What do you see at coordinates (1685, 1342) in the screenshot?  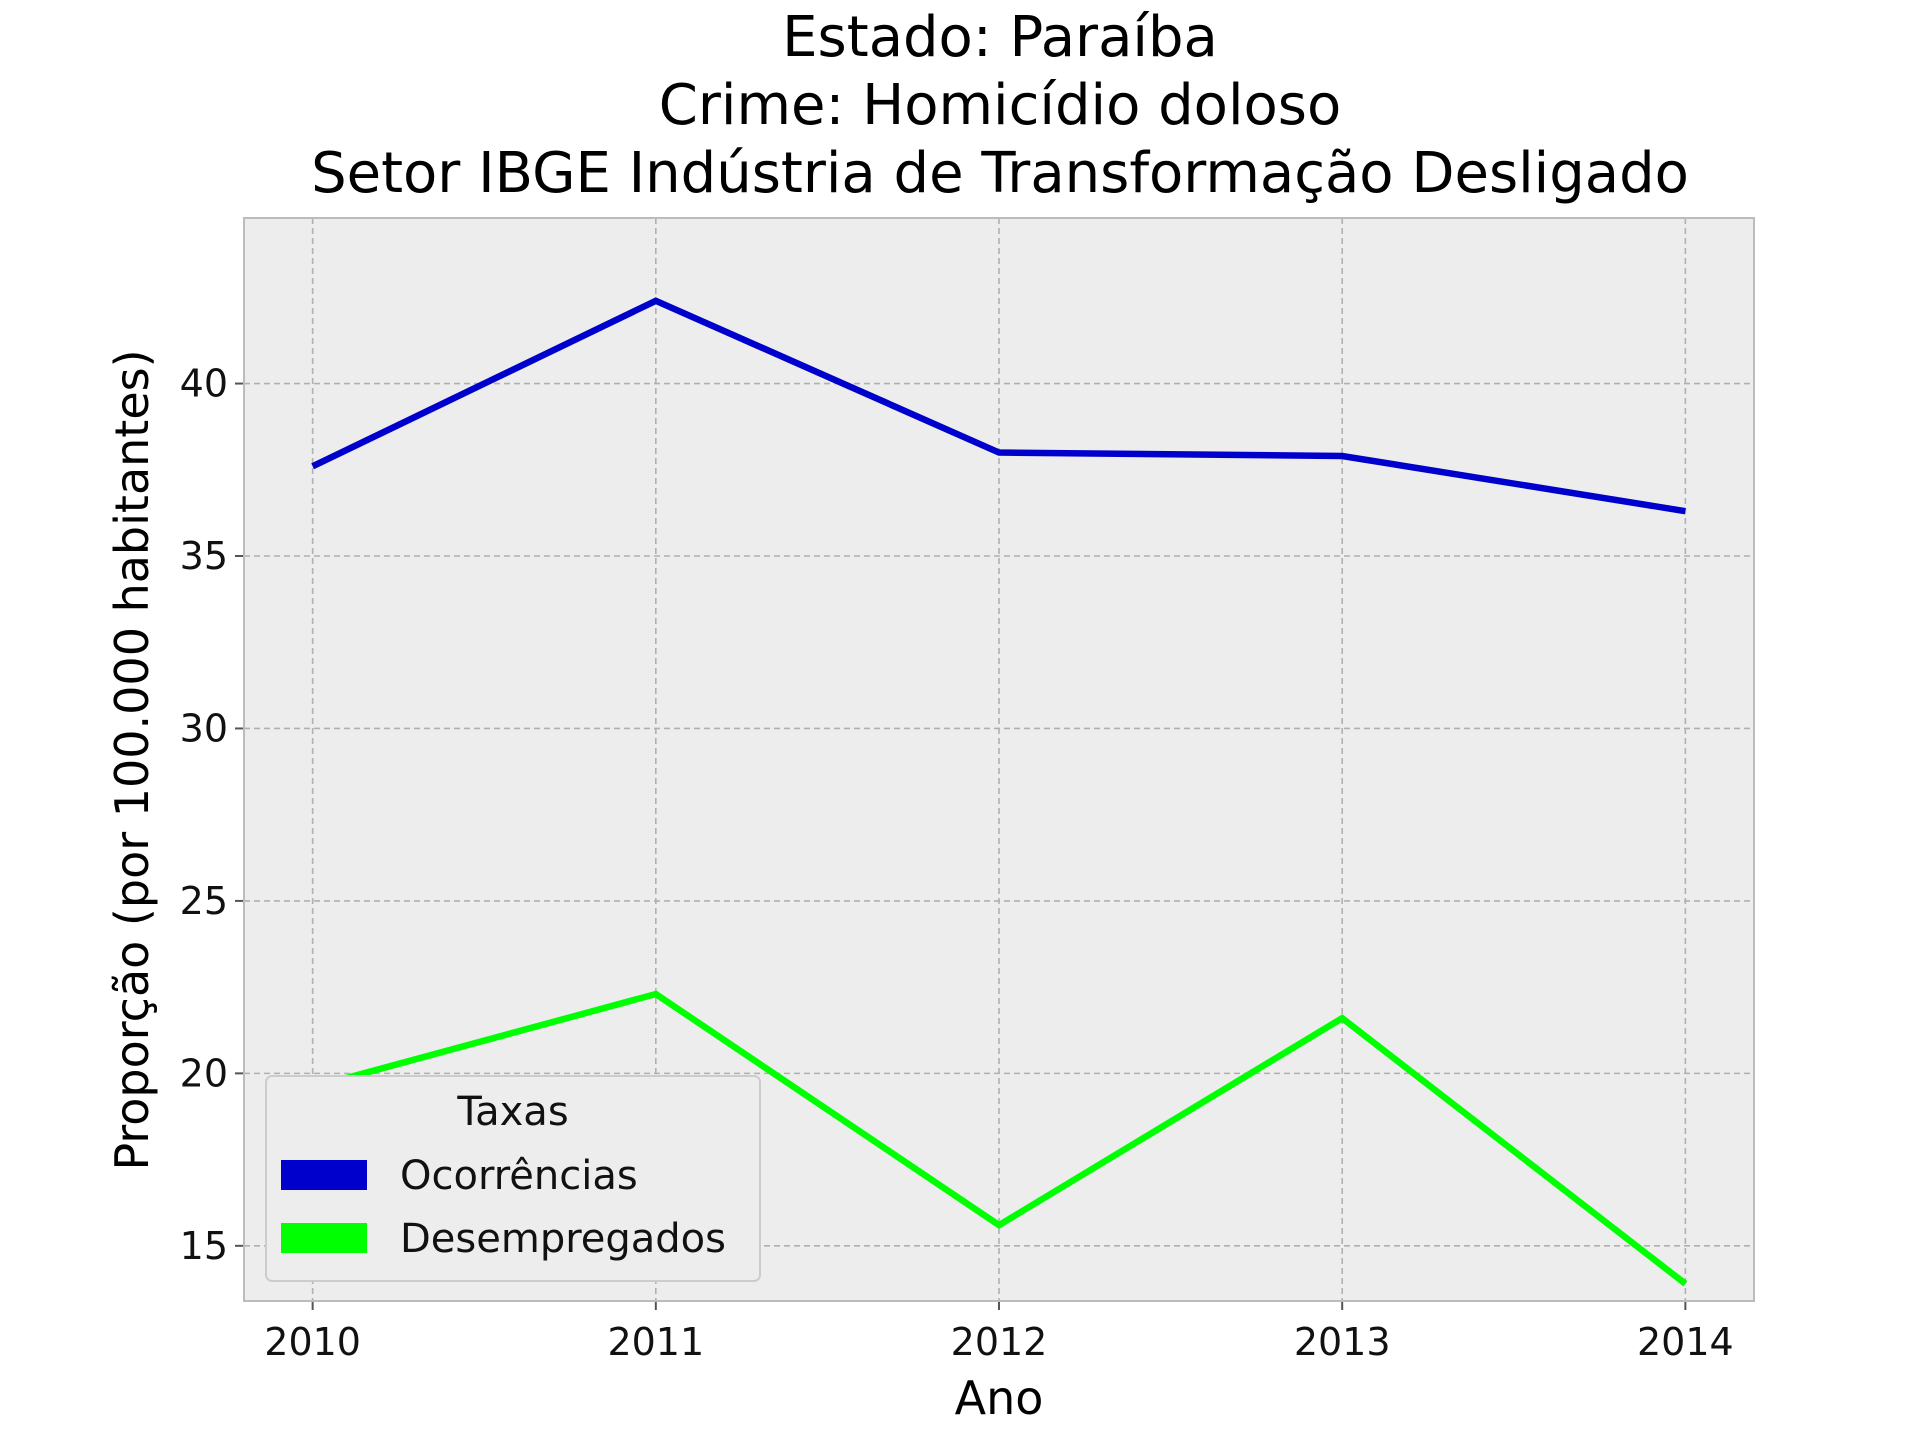 I see `x-tick-label: 2014` at bounding box center [1685, 1342].